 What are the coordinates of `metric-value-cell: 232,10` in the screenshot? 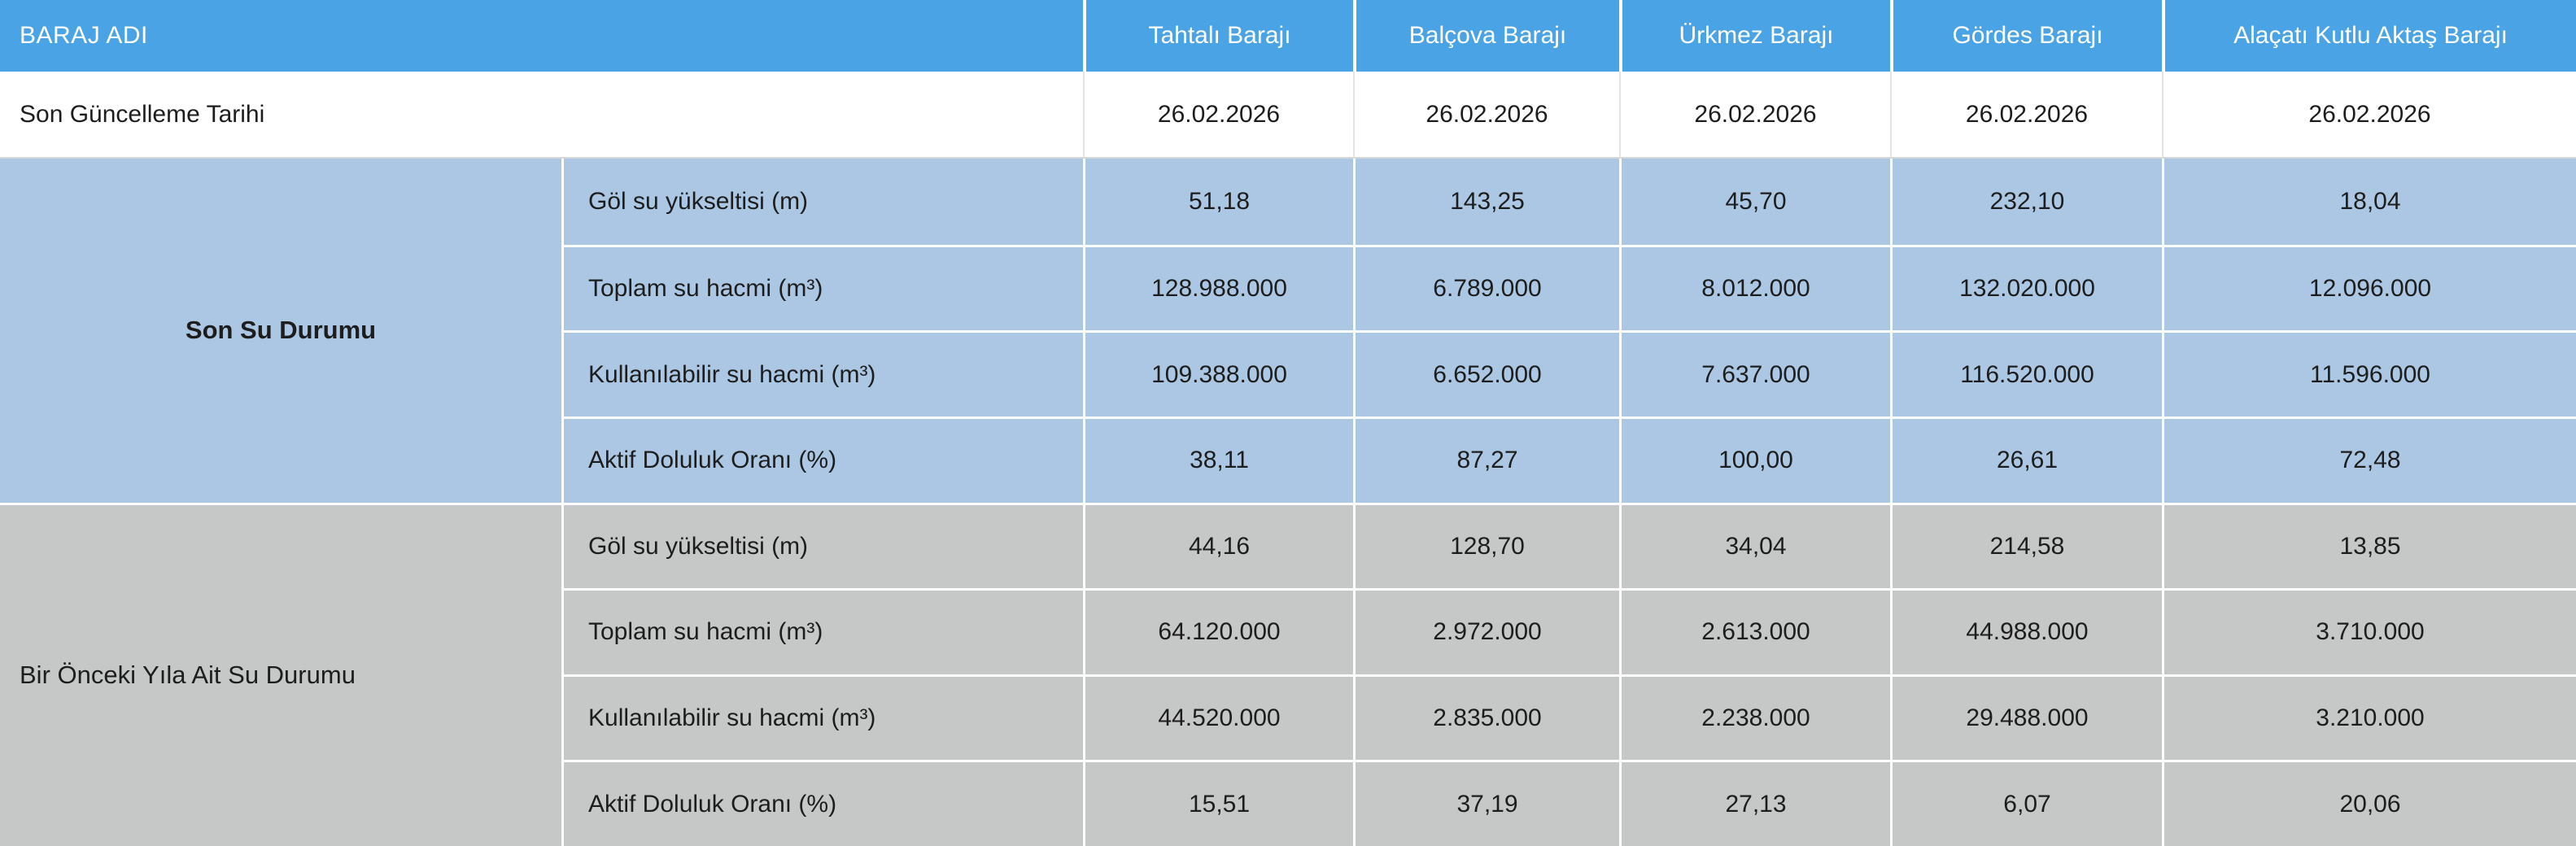 It's located at (2026, 202).